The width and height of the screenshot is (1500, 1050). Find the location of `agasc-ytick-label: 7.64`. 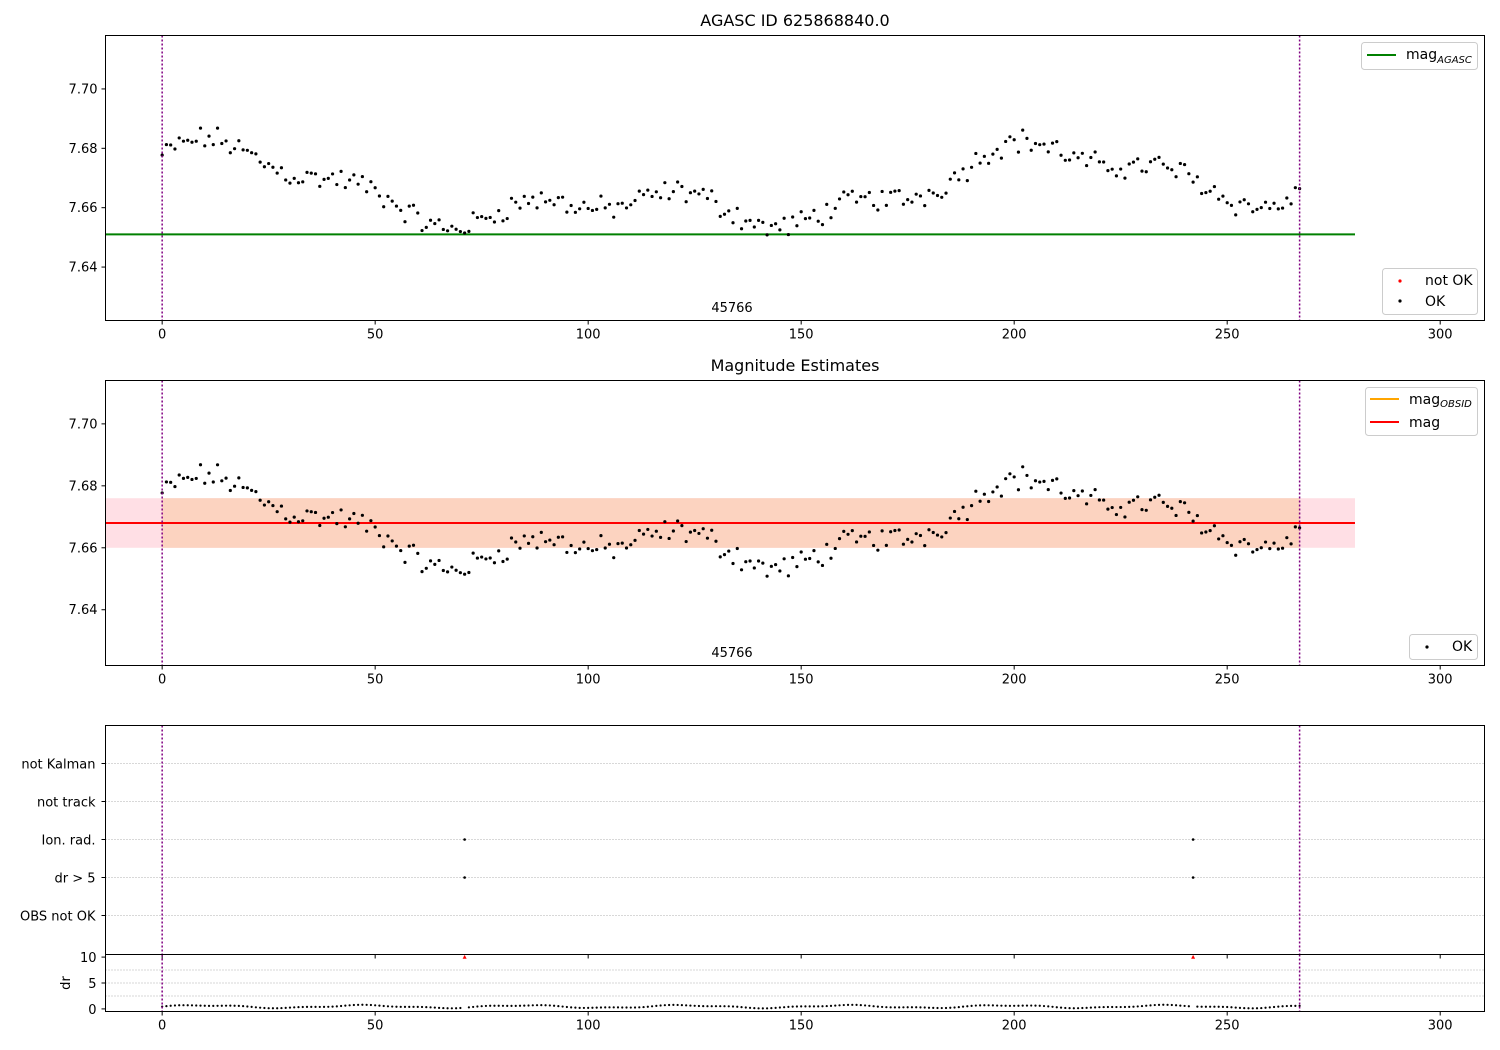

agasc-ytick-label: 7.64 is located at coordinates (83, 268).